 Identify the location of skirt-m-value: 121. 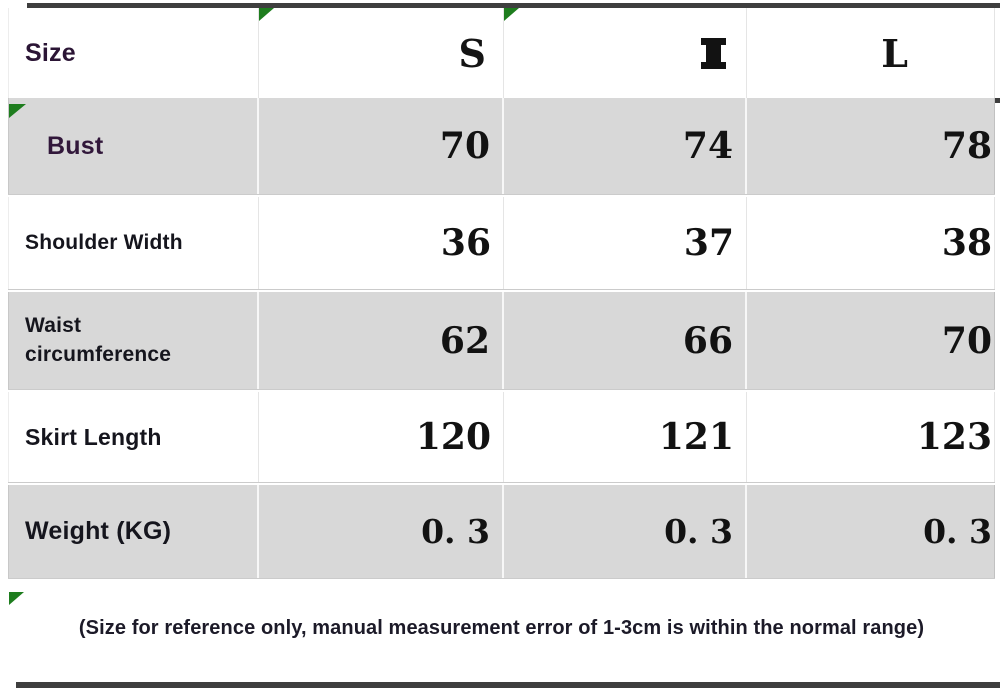
(696, 437).